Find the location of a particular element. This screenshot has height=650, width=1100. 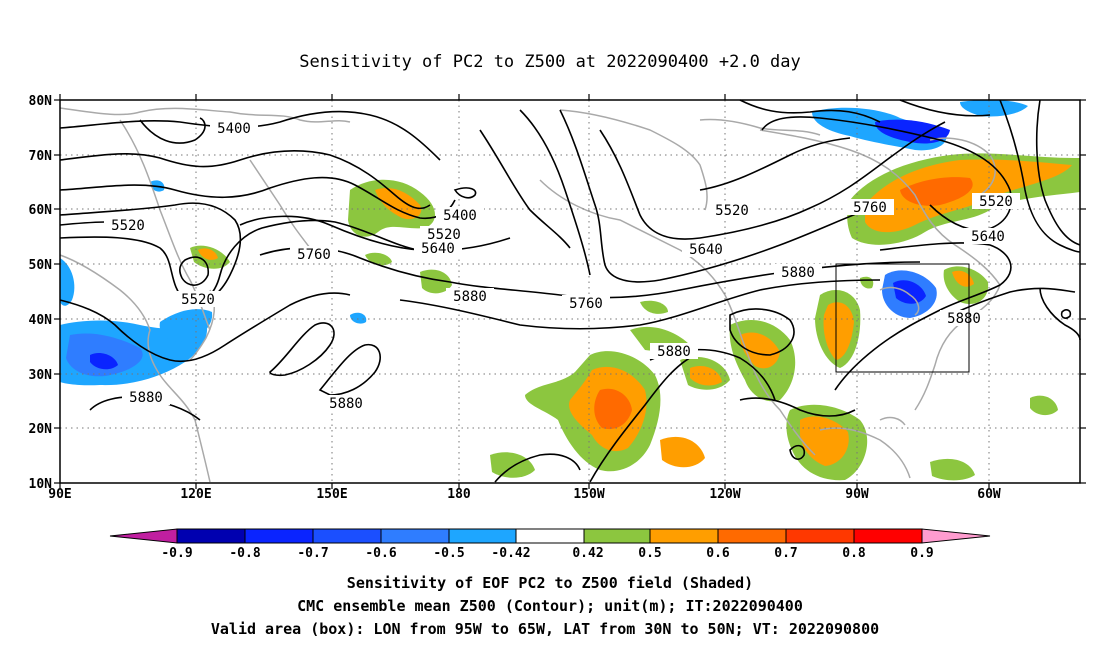

lon-label: 90W is located at coordinates (857, 494).